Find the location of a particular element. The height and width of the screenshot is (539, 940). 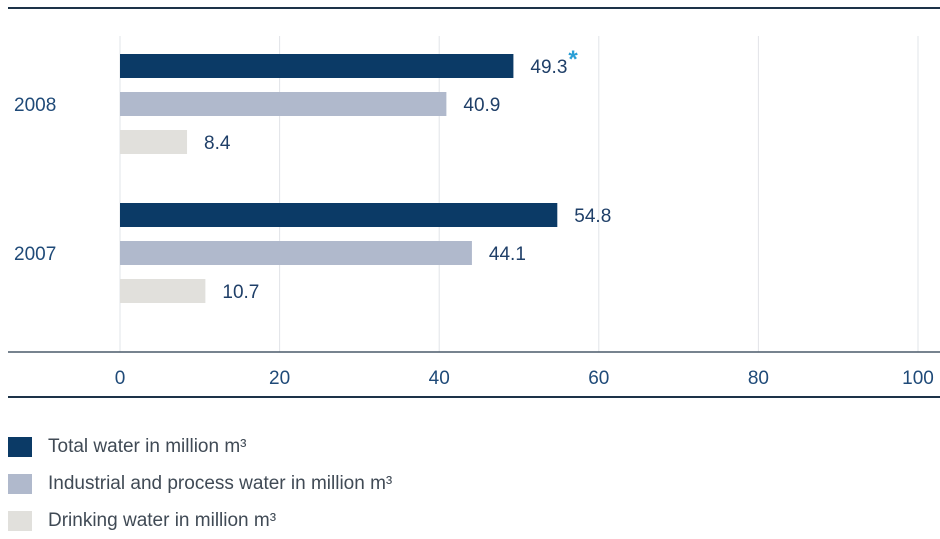

category-label: 2007 is located at coordinates (35, 254).